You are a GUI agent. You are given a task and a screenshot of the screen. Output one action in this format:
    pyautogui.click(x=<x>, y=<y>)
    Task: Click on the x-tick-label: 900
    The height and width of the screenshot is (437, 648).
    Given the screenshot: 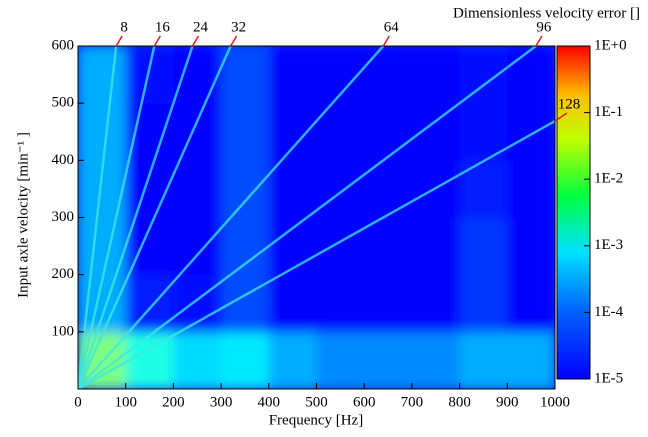 What is the action you would take?
    pyautogui.click(x=507, y=402)
    